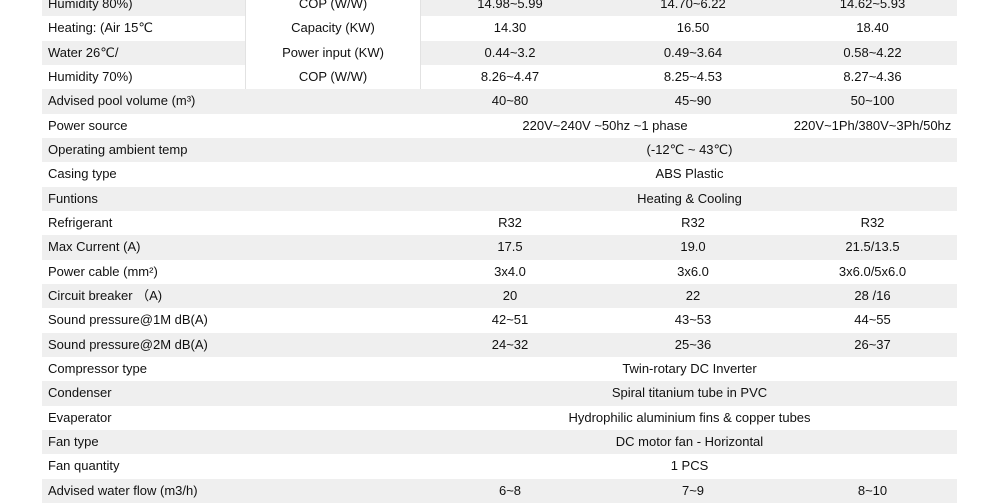 The height and width of the screenshot is (503, 1000). I want to click on spec-value-model-3: R32, so click(872, 222).